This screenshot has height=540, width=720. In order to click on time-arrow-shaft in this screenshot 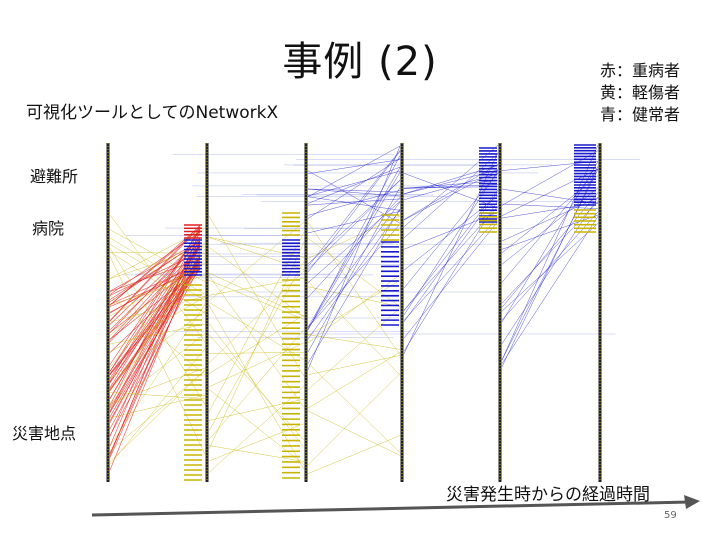, I will do `click(391, 508)`.